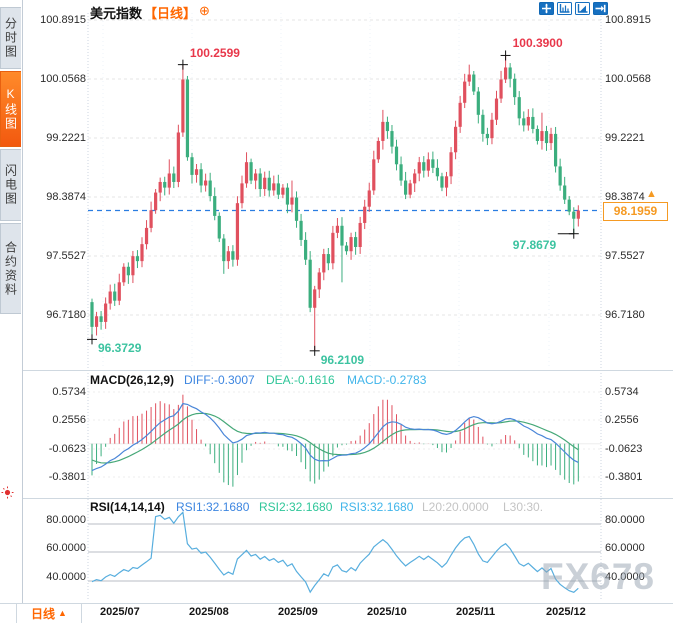 The width and height of the screenshot is (673, 625). Describe the element at coordinates (387, 612) in the screenshot. I see `x-axis-label: 2025/10` at that location.